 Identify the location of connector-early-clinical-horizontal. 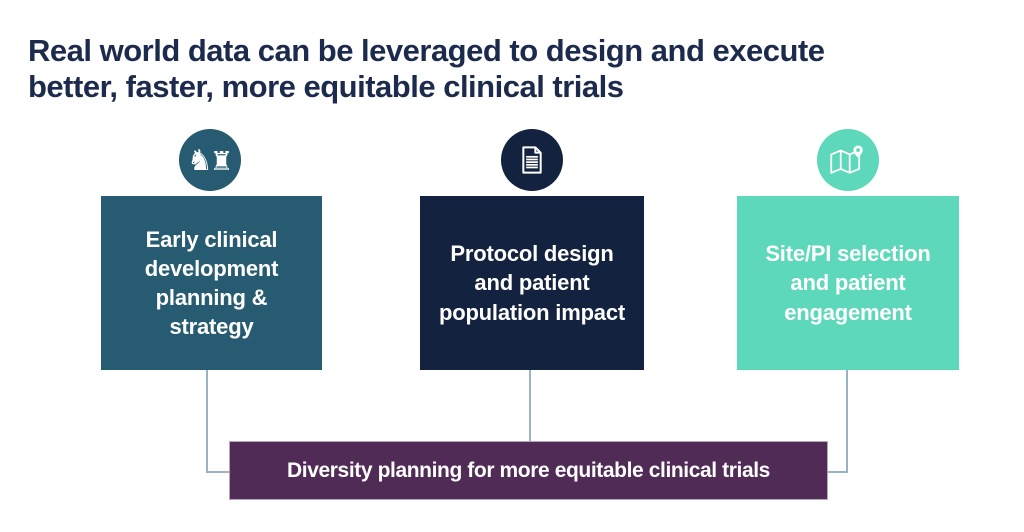
(218, 472).